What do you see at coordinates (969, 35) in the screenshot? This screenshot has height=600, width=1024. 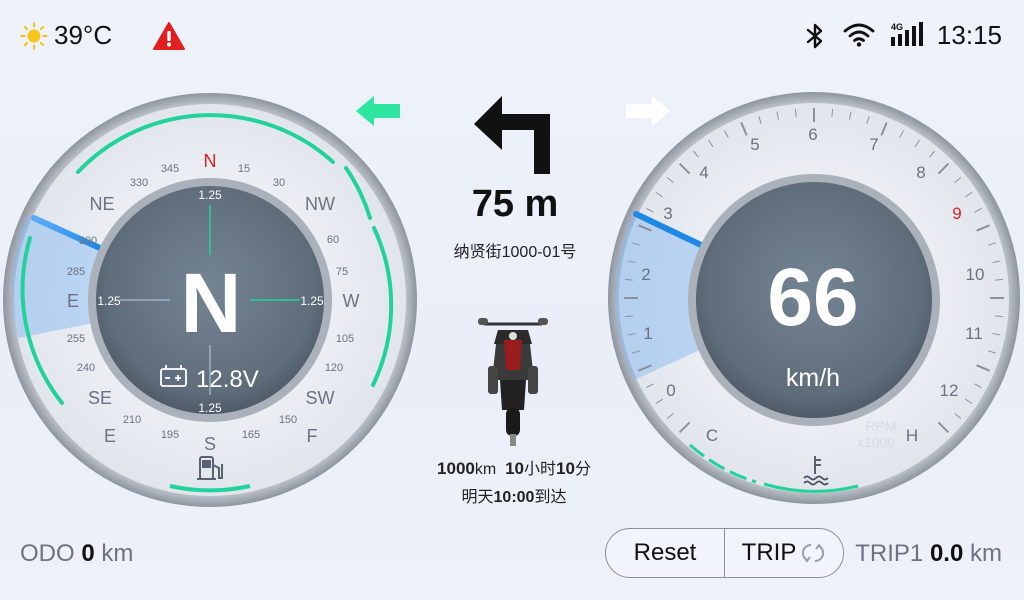 I see `clock: 13:15` at bounding box center [969, 35].